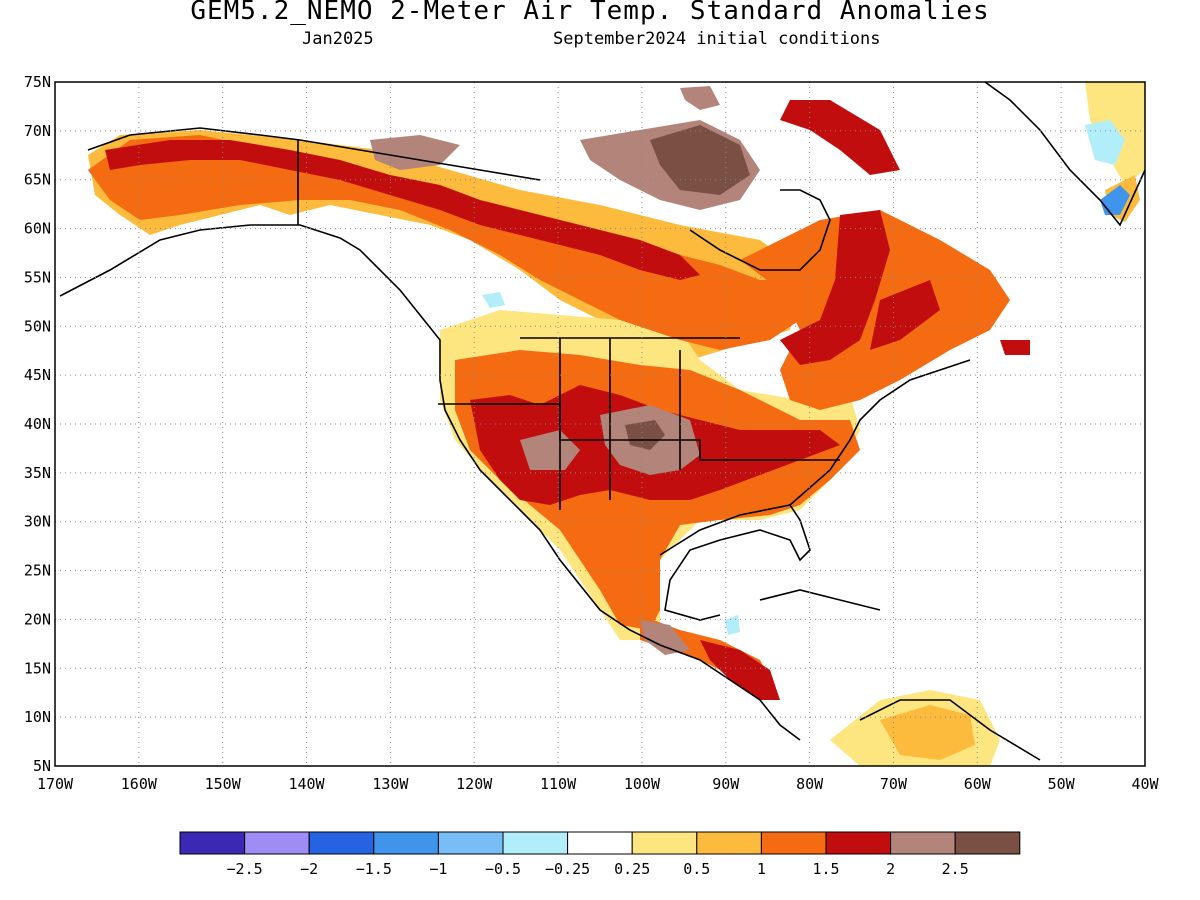  Describe the element at coordinates (696, 869) in the screenshot. I see `colorbar-label: 0.5` at that location.